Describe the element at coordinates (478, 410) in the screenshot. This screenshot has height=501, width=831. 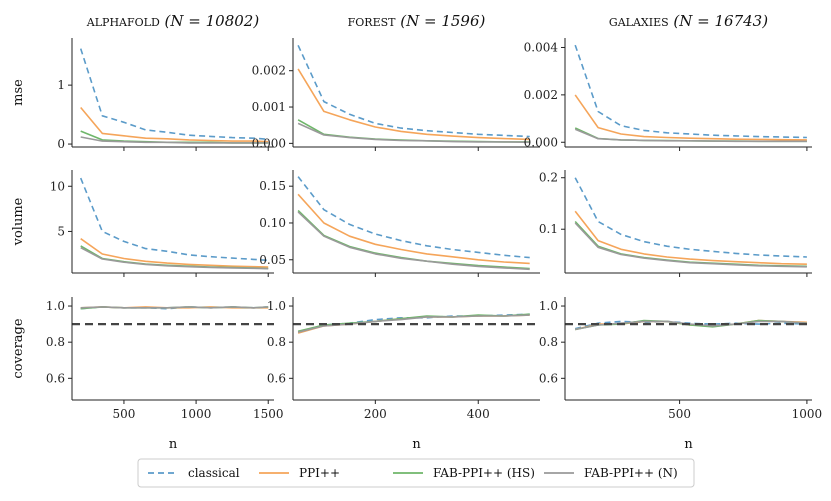
I see `x-tick: 400` at that location.